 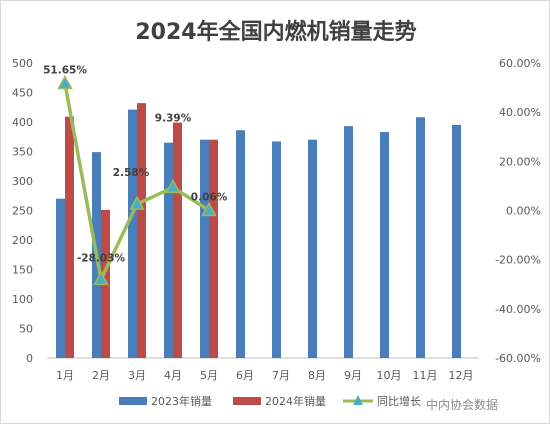 I want to click on yoy-data-label: 2.58%, so click(x=131, y=173).